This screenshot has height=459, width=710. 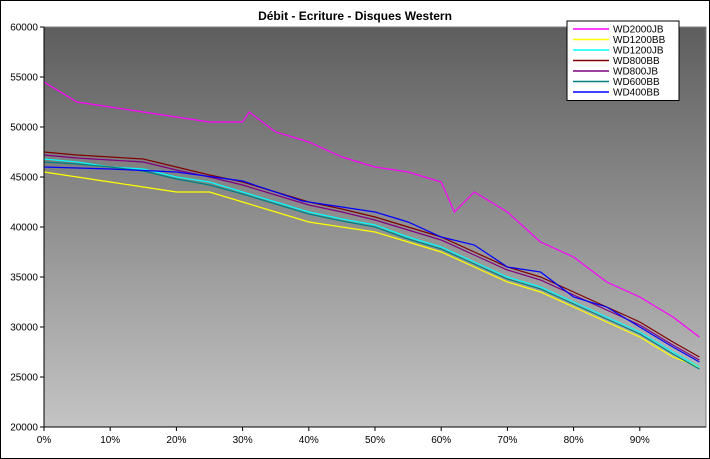 What do you see at coordinates (24, 128) in the screenshot?
I see `y-tick-label: 50000` at bounding box center [24, 128].